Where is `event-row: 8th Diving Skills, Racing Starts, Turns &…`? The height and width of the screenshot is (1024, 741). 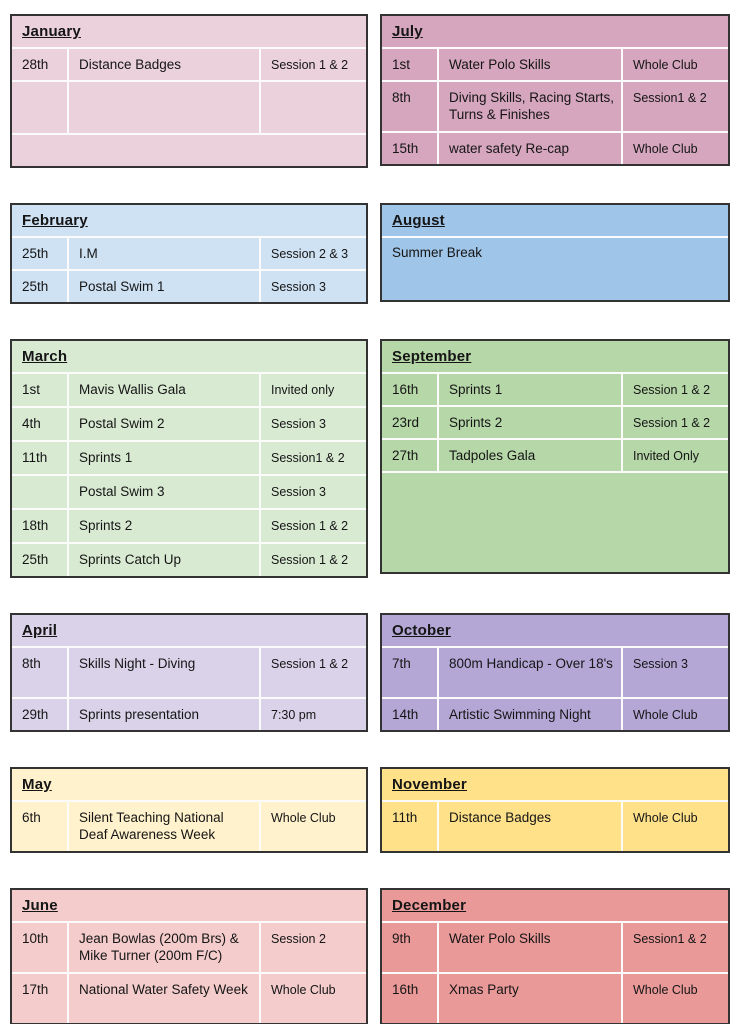
event-row: 8th Diving Skills, Racing Starts, Turns &… is located at coordinates (555, 105).